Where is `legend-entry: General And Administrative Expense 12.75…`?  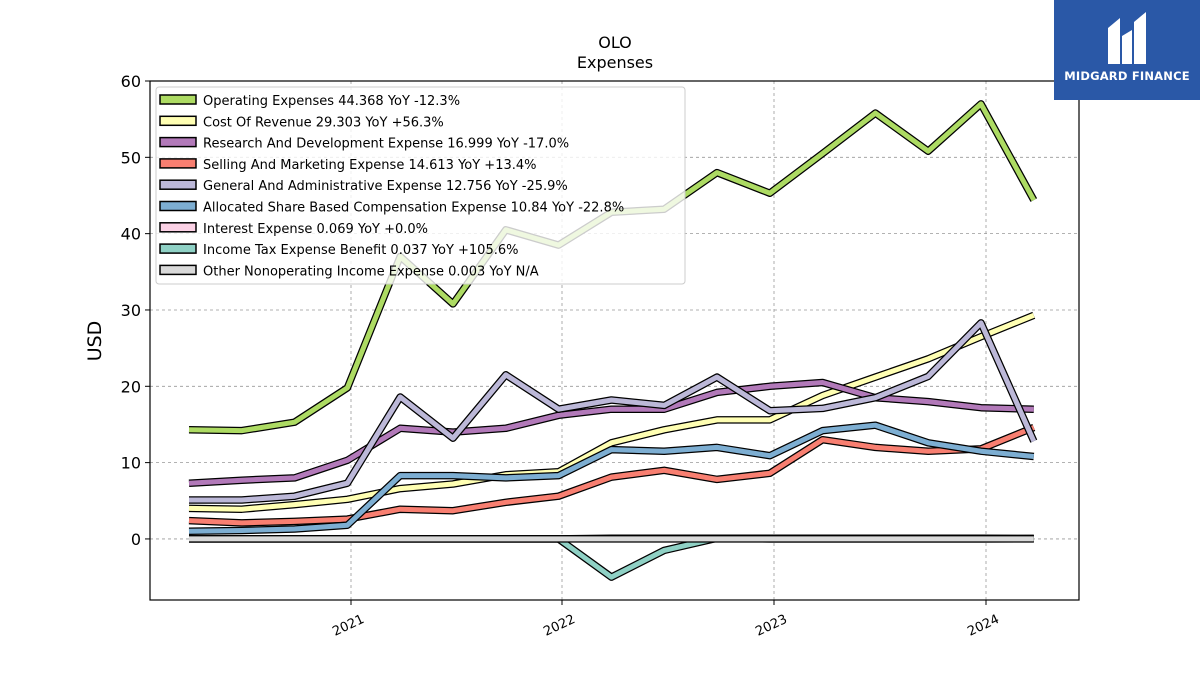 legend-entry: General And Administrative Expense 12.75… is located at coordinates (385, 186).